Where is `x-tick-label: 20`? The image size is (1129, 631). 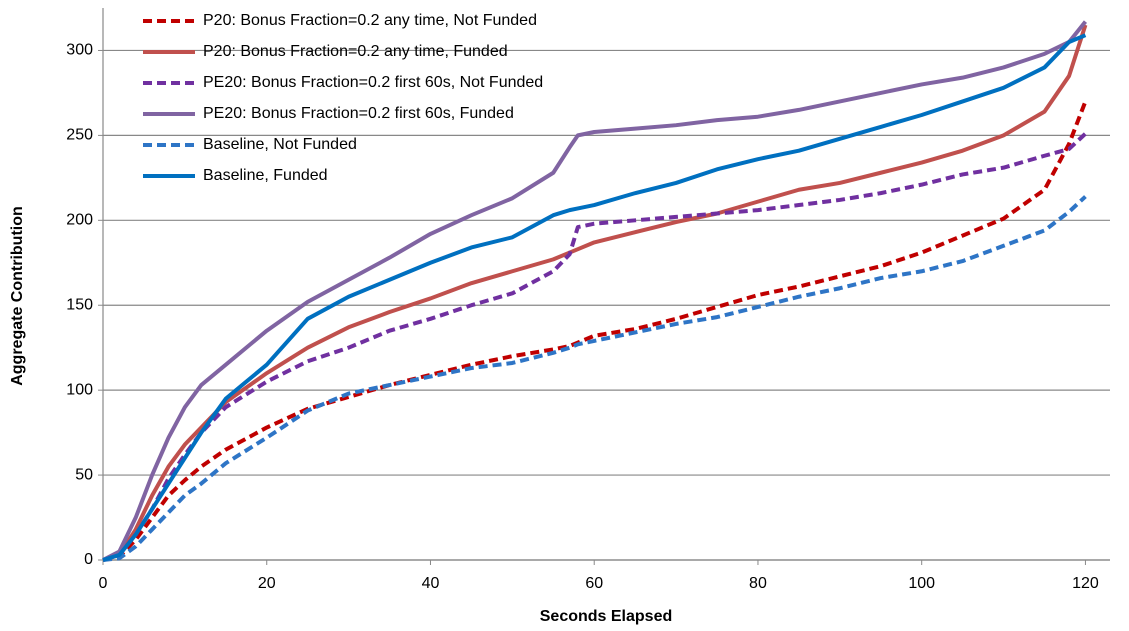 x-tick-label: 20 is located at coordinates (267, 583).